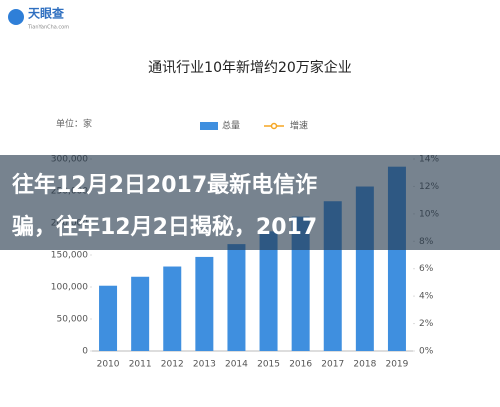 This screenshot has height=407, width=500. Describe the element at coordinates (164, 227) in the screenshot. I see `overlay-text: 骗，往年12月2日揭秘，2017` at that location.